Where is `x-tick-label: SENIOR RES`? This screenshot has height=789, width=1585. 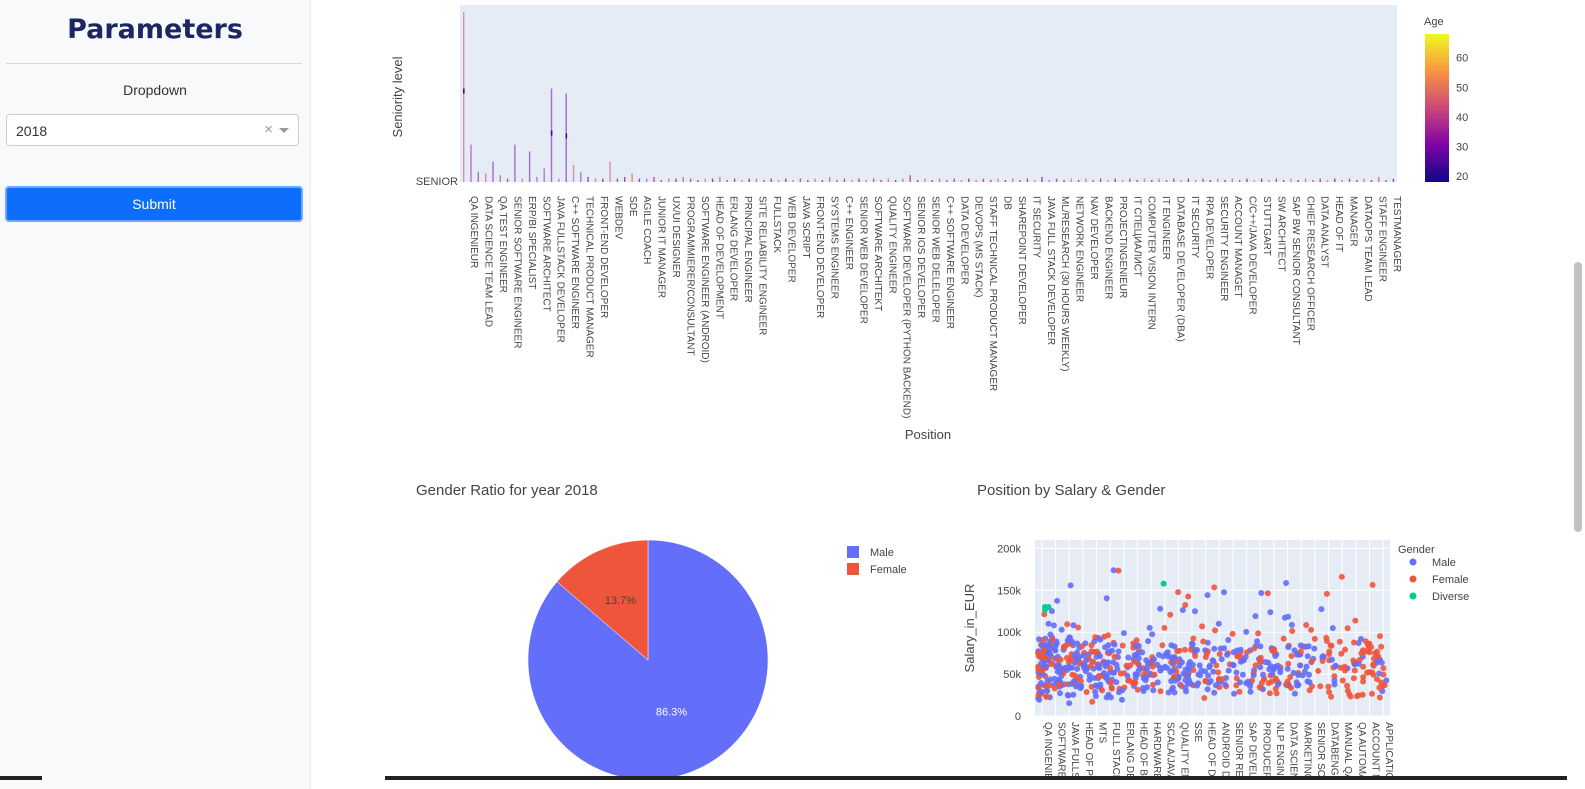 x-tick-label: SENIOR RES is located at coordinates (1238, 751).